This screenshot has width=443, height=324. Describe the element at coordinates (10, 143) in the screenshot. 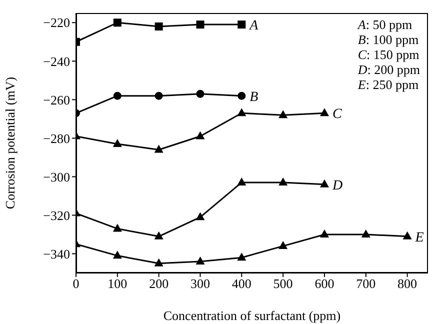

I see `y-axis-title: Corrosion potential (mV)` at that location.